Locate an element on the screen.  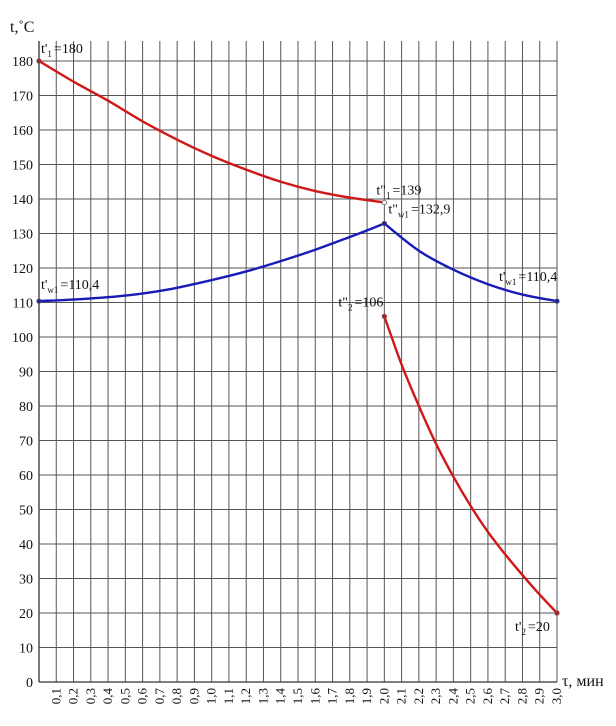
y-axis-label: t,˚C is located at coordinates (22, 27).